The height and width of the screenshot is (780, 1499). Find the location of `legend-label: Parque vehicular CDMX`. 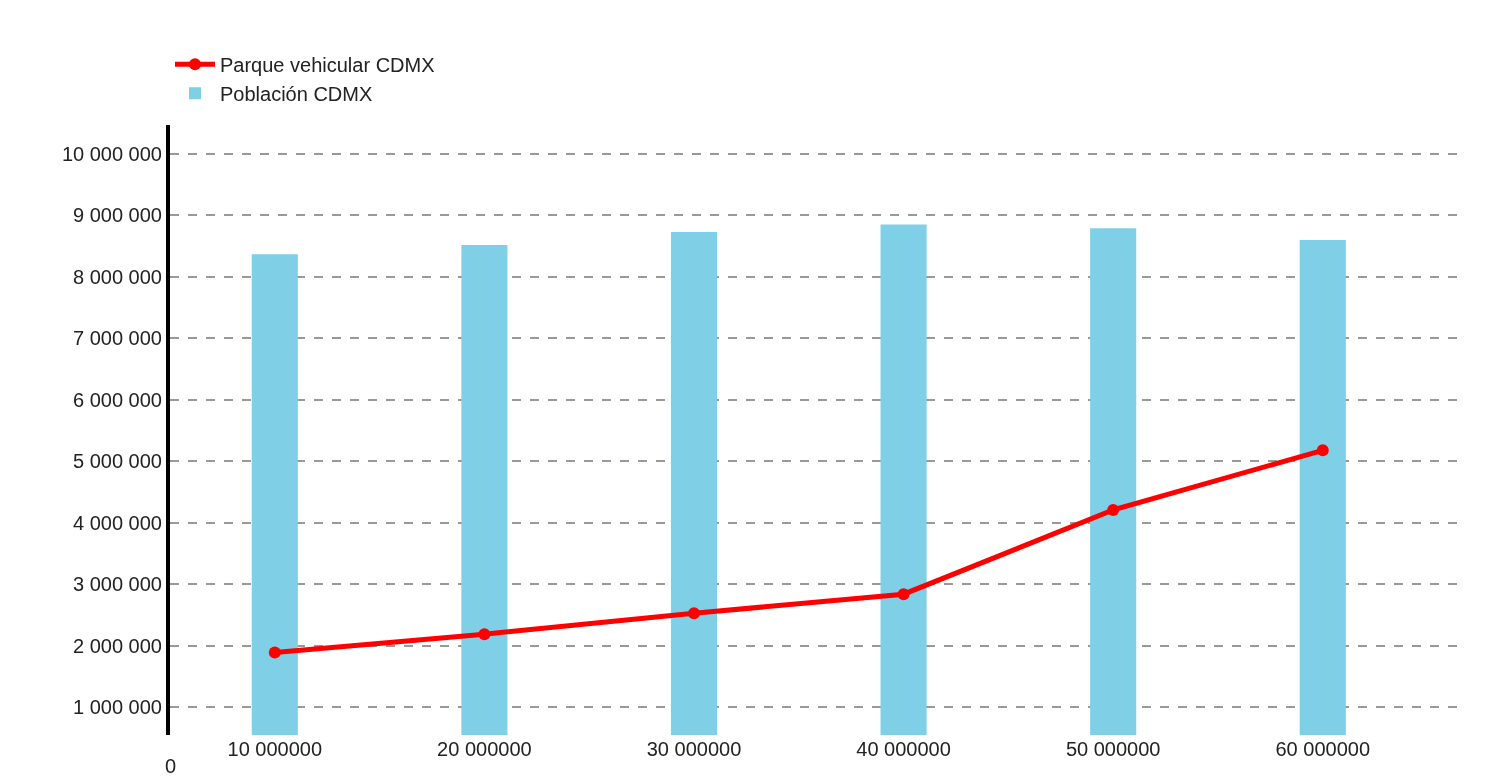

legend-label: Parque vehicular CDMX is located at coordinates (327, 65).